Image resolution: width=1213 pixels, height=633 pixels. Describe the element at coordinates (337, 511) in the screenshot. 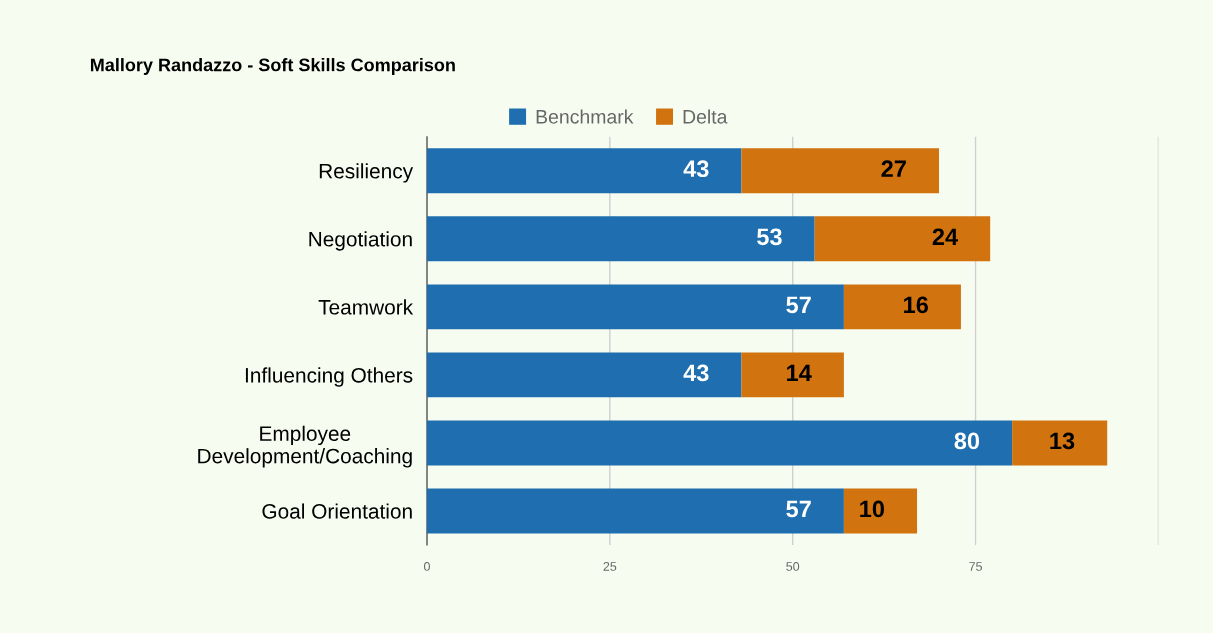

I see `y-tick-label: Goal Orientation` at that location.